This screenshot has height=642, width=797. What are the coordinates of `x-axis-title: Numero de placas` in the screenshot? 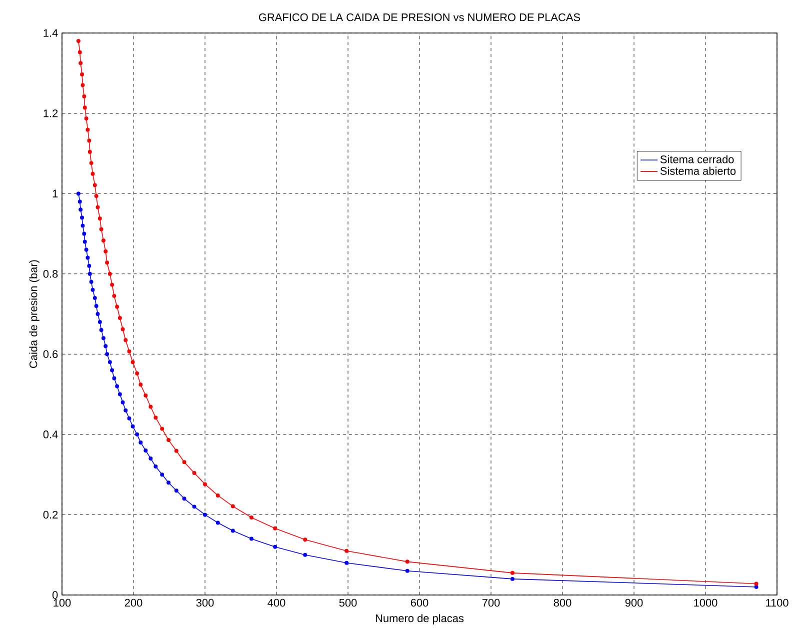 It's located at (420, 619).